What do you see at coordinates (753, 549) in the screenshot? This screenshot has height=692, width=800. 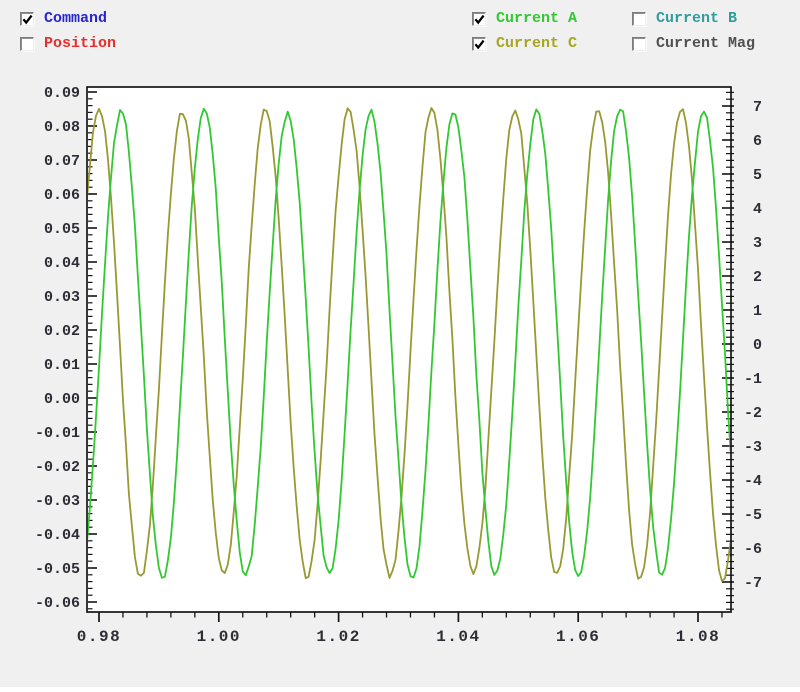 I see `right-axis-labels-label: -6` at bounding box center [753, 549].